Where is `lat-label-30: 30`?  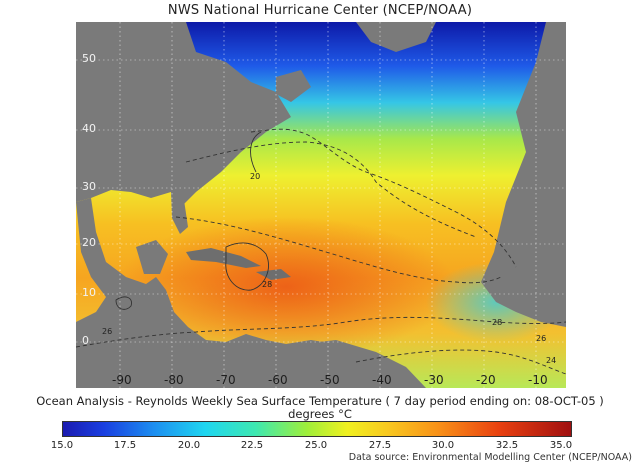 lat-label-30: 30 is located at coordinates (89, 186).